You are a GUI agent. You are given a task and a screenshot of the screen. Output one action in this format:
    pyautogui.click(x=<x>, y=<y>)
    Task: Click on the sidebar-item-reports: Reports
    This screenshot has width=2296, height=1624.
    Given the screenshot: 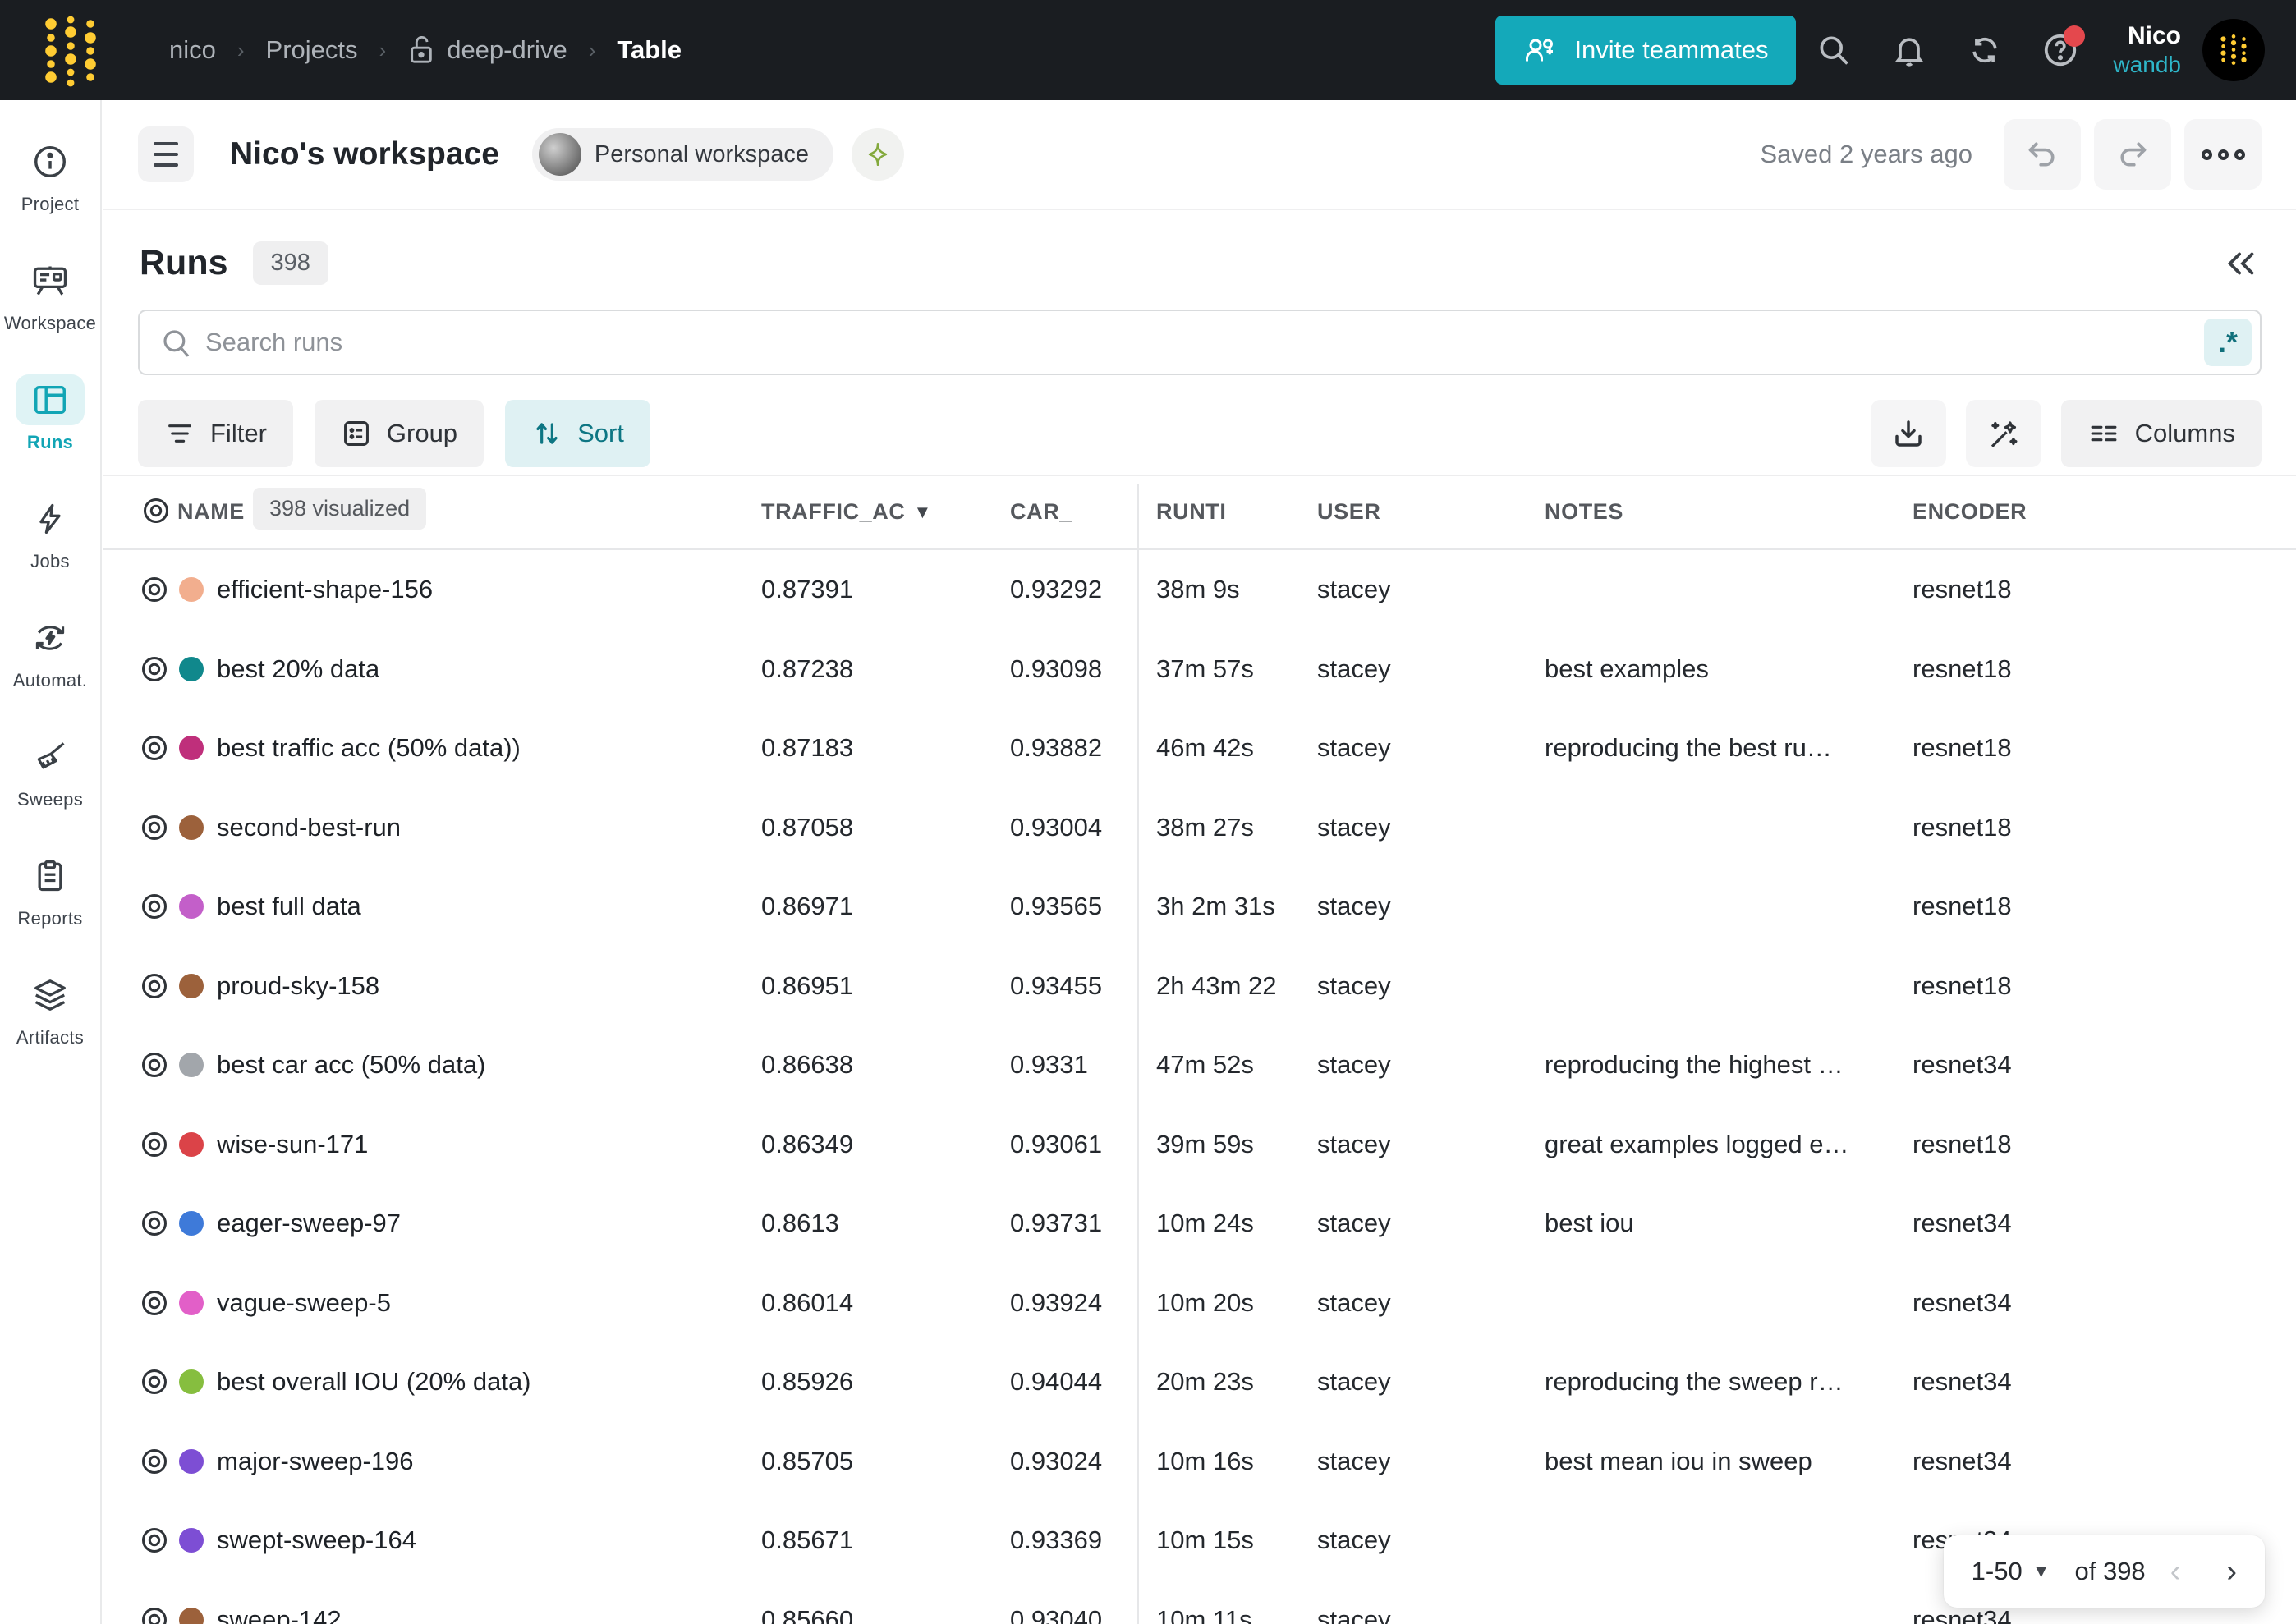 What is the action you would take?
    pyautogui.click(x=50, y=910)
    